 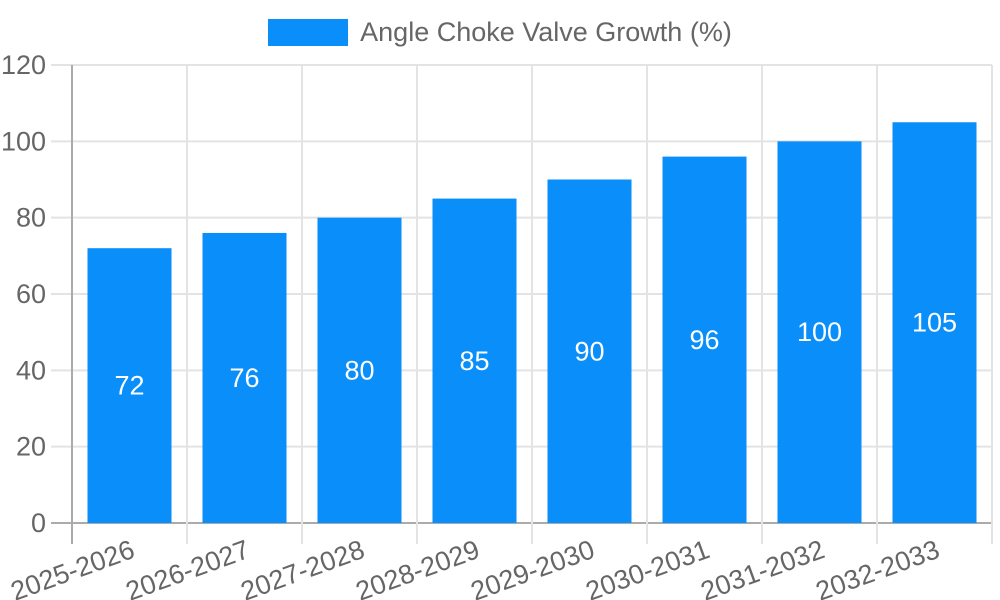 I want to click on bar-2031-2032, so click(x=819, y=332).